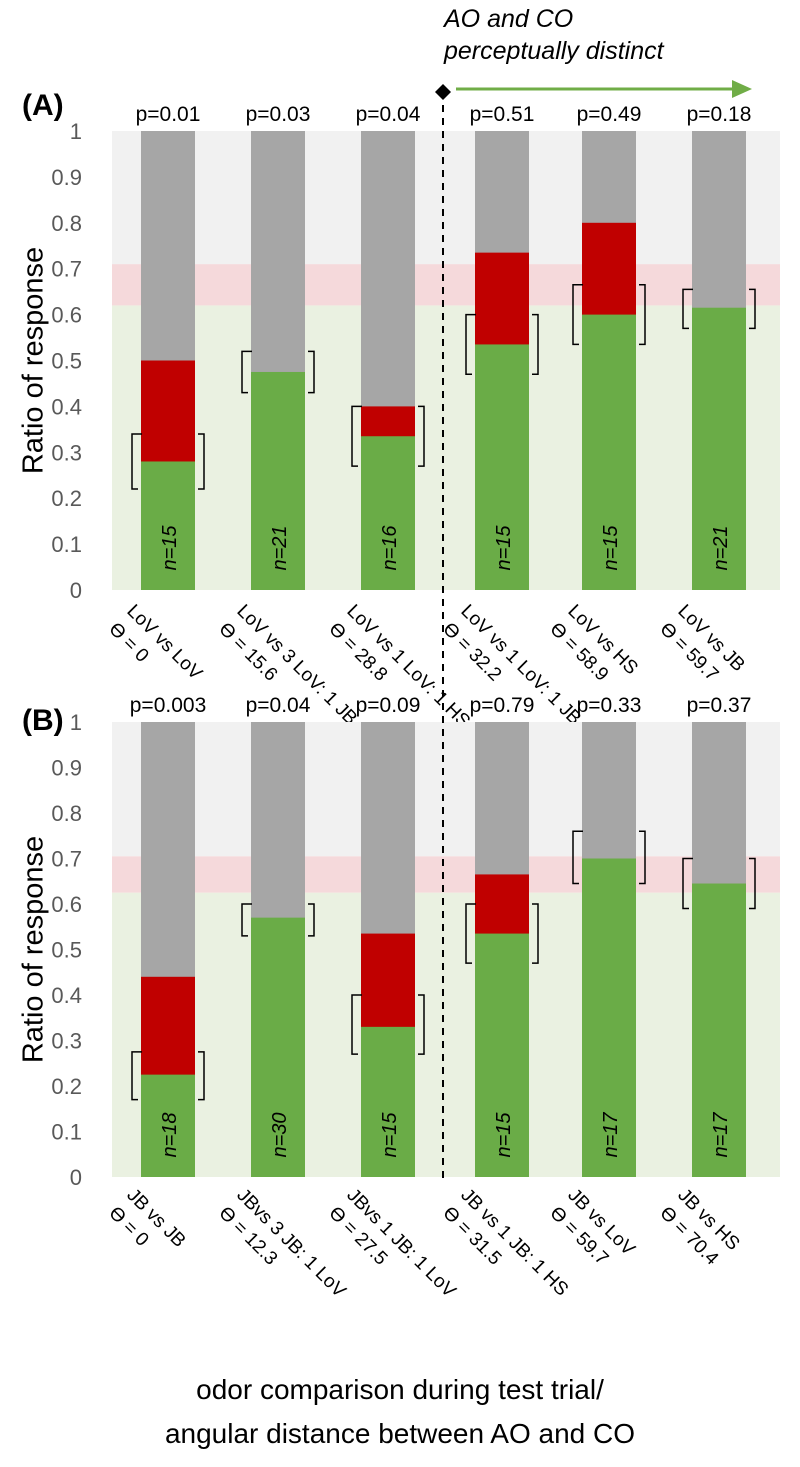 Image resolution: width=800 pixels, height=1467 pixels. What do you see at coordinates (388, 705) in the screenshot?
I see `p-value-label: p=0.09` at bounding box center [388, 705].